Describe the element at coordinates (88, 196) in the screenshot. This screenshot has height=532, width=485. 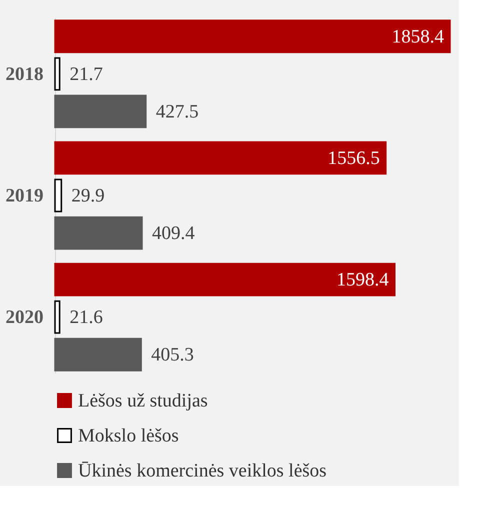
I see `data-label: 29.9` at that location.